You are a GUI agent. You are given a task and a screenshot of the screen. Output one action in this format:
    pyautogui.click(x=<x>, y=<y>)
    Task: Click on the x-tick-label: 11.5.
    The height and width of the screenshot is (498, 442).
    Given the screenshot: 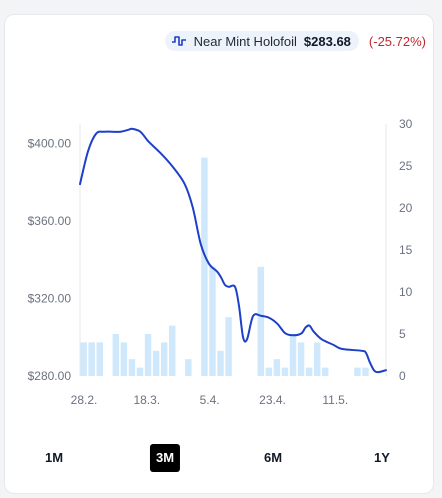 What is the action you would take?
    pyautogui.click(x=335, y=400)
    